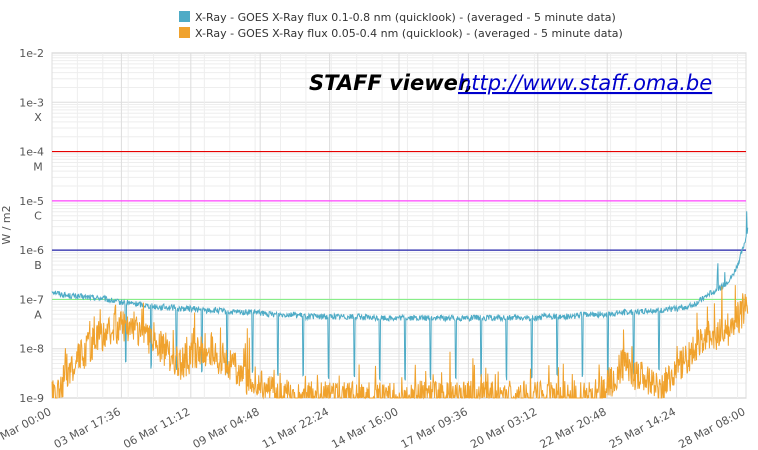 This screenshot has height=450, width=758. I want to click on flare-class-labels: X M C B A, so click(38, 216).